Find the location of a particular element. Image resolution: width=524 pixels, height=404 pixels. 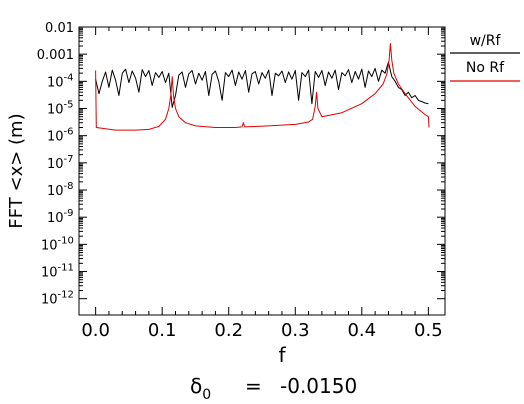

y-tick-label-2: 10⁻⁴ is located at coordinates (60, 81).